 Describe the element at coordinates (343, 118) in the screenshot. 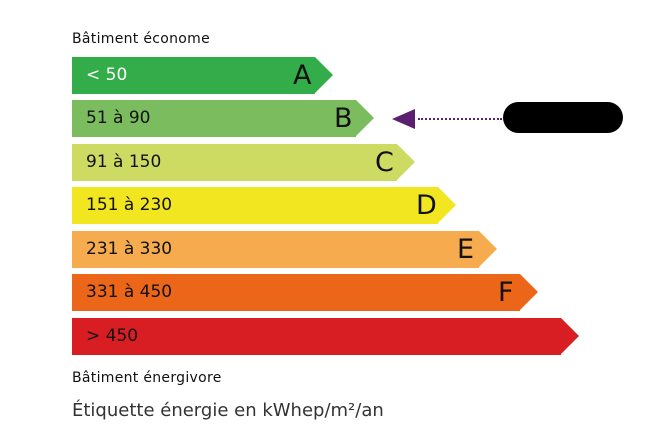

I see `class-letter: B` at that location.